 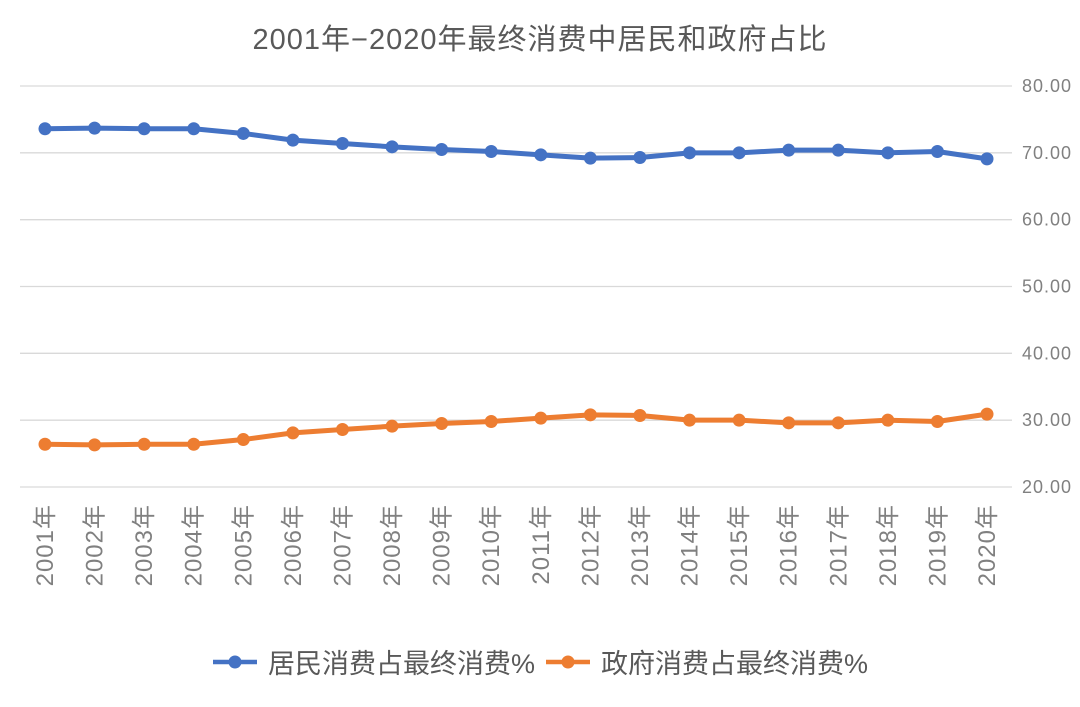 I want to click on x-axis-tick-label: 2010年, so click(x=491, y=545).